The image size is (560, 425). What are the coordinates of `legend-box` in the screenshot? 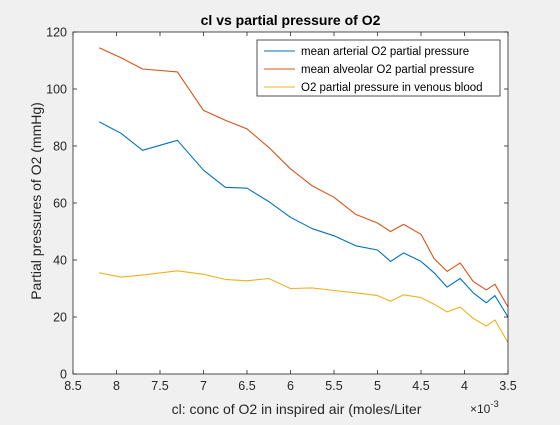 It's located at (378, 68).